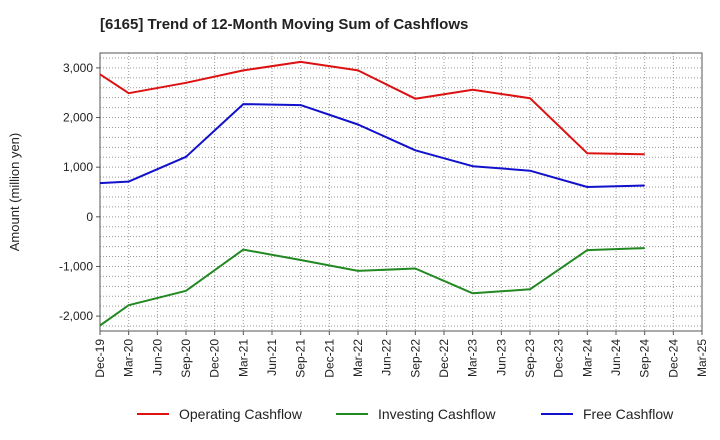 This screenshot has height=440, width=720. What do you see at coordinates (78, 118) in the screenshot?
I see `y-tick-label: 2,000` at bounding box center [78, 118].